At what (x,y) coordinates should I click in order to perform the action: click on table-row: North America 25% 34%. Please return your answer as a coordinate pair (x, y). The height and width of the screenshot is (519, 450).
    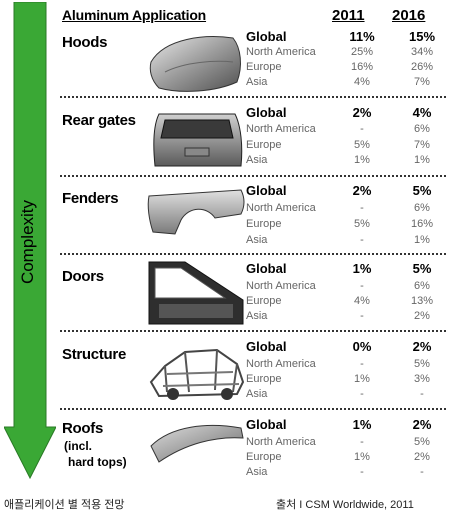
    Looking at the image, I should click on (340, 52).